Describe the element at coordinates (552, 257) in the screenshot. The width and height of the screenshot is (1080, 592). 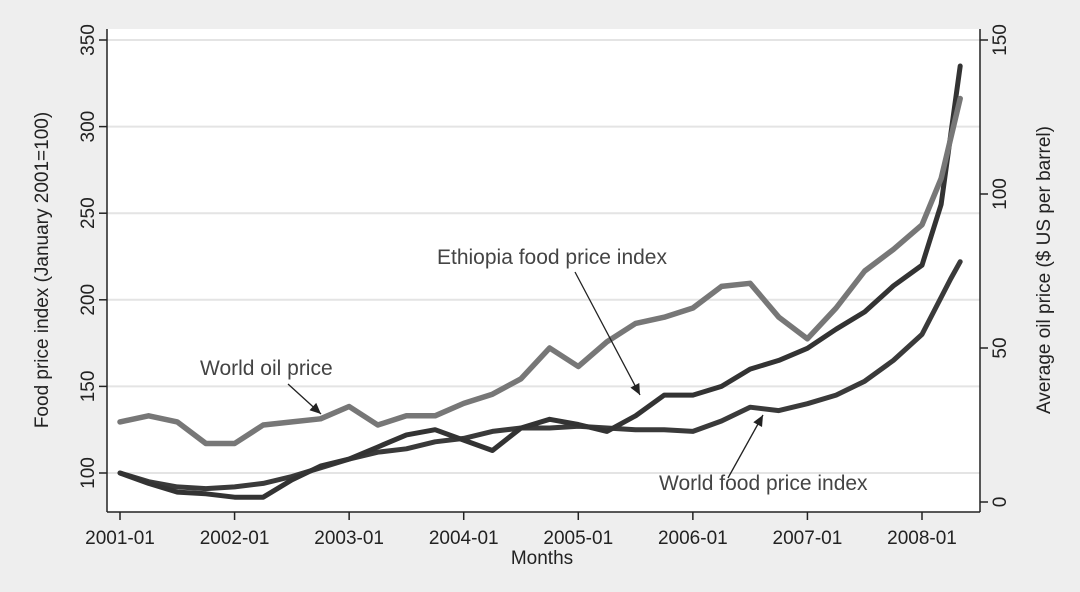
I see `ethiopia-food-price-annotation: Ethiopia food price index` at that location.